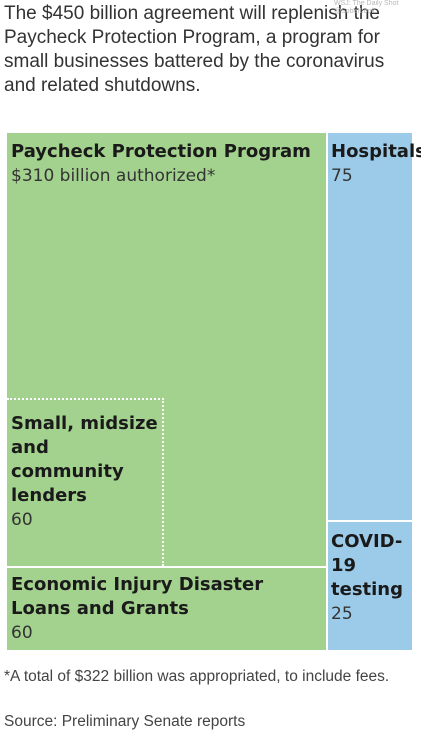 This screenshot has height=736, width=421. What do you see at coordinates (113, 176) in the screenshot?
I see `tile-ppp-value: $310 billion authorized*` at bounding box center [113, 176].